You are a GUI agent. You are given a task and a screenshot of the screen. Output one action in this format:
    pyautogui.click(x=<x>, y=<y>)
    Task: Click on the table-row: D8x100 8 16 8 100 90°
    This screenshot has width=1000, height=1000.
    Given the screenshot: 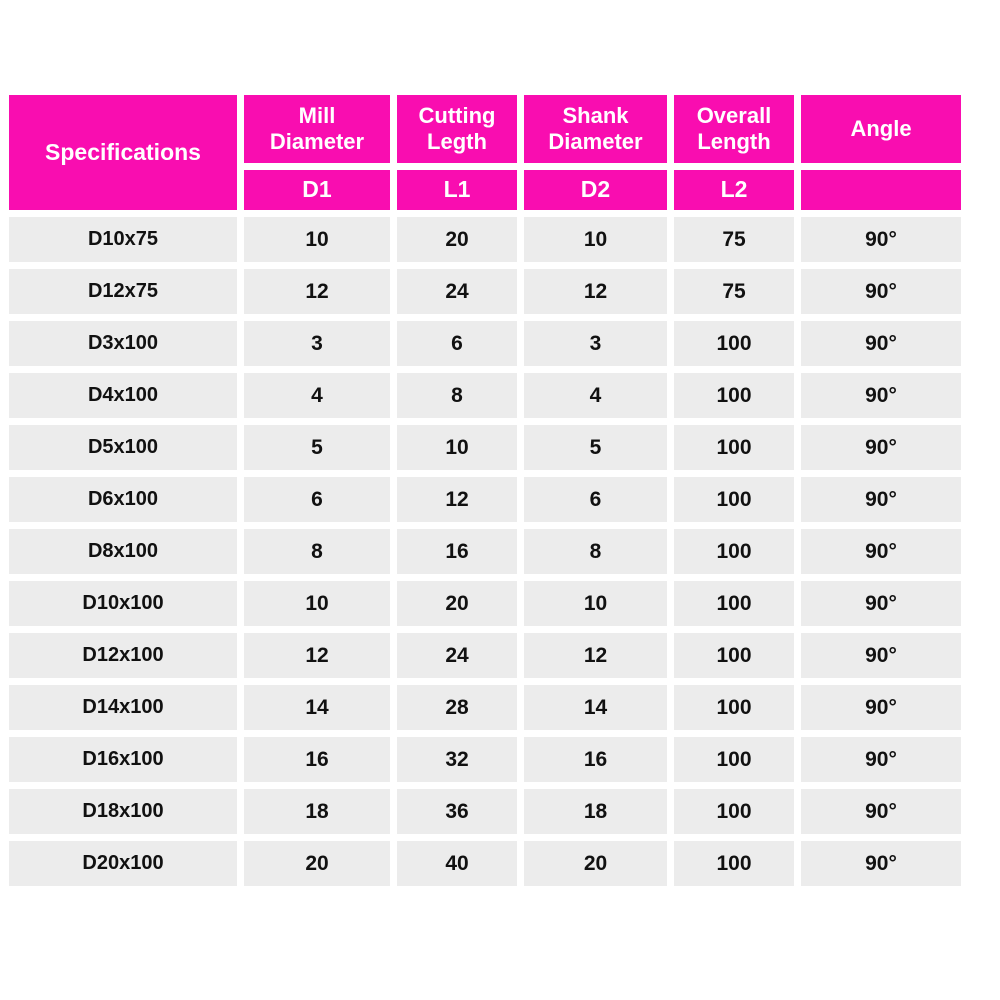 What is the action you would take?
    pyautogui.click(x=485, y=551)
    